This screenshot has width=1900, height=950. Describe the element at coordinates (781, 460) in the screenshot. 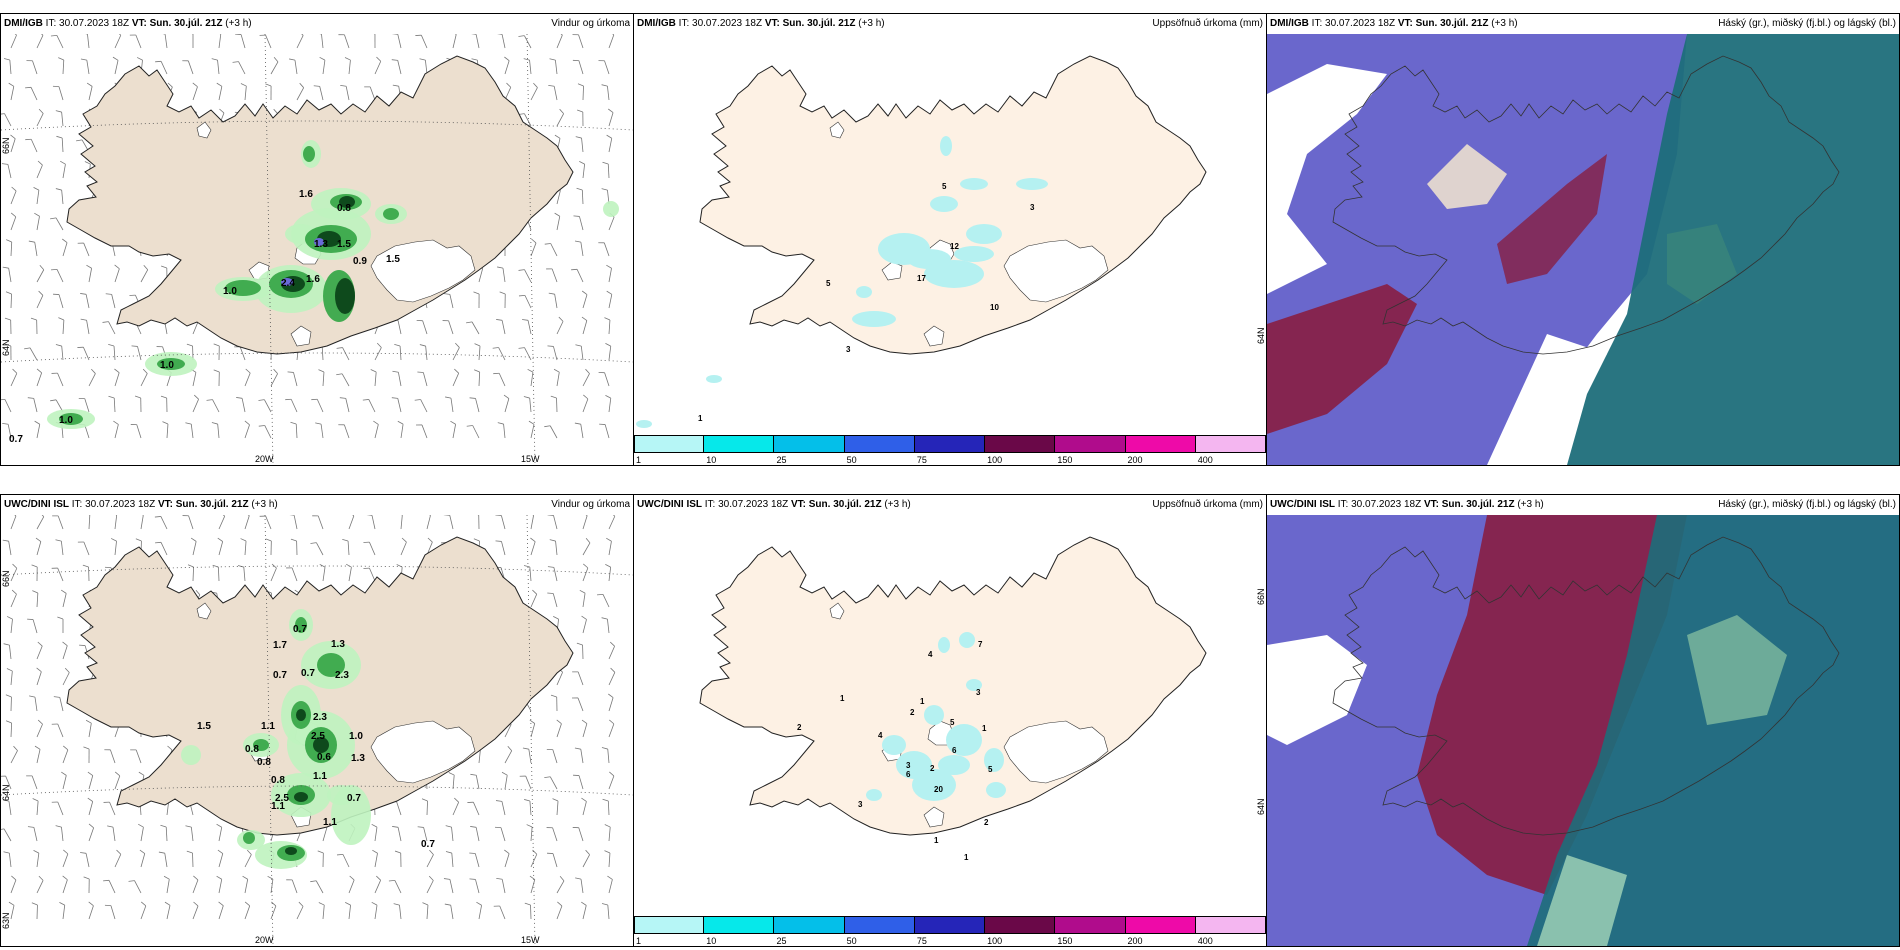

I see `colorbar-tick-label: 25` at that location.